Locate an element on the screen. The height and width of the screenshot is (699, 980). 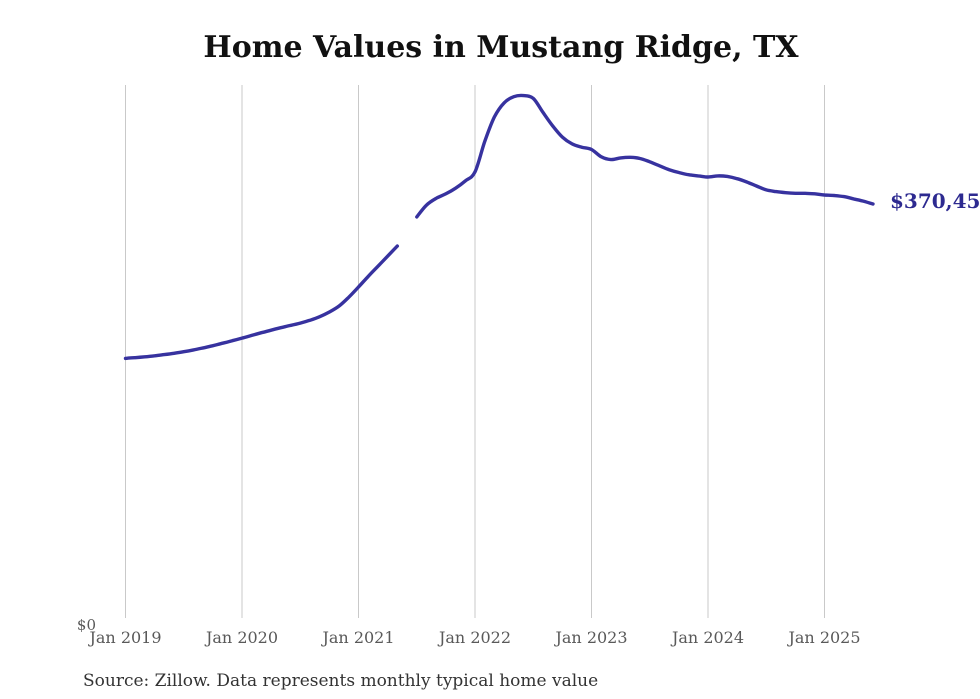
x-tick-label: Jan 2024 is located at coordinates (707, 637).